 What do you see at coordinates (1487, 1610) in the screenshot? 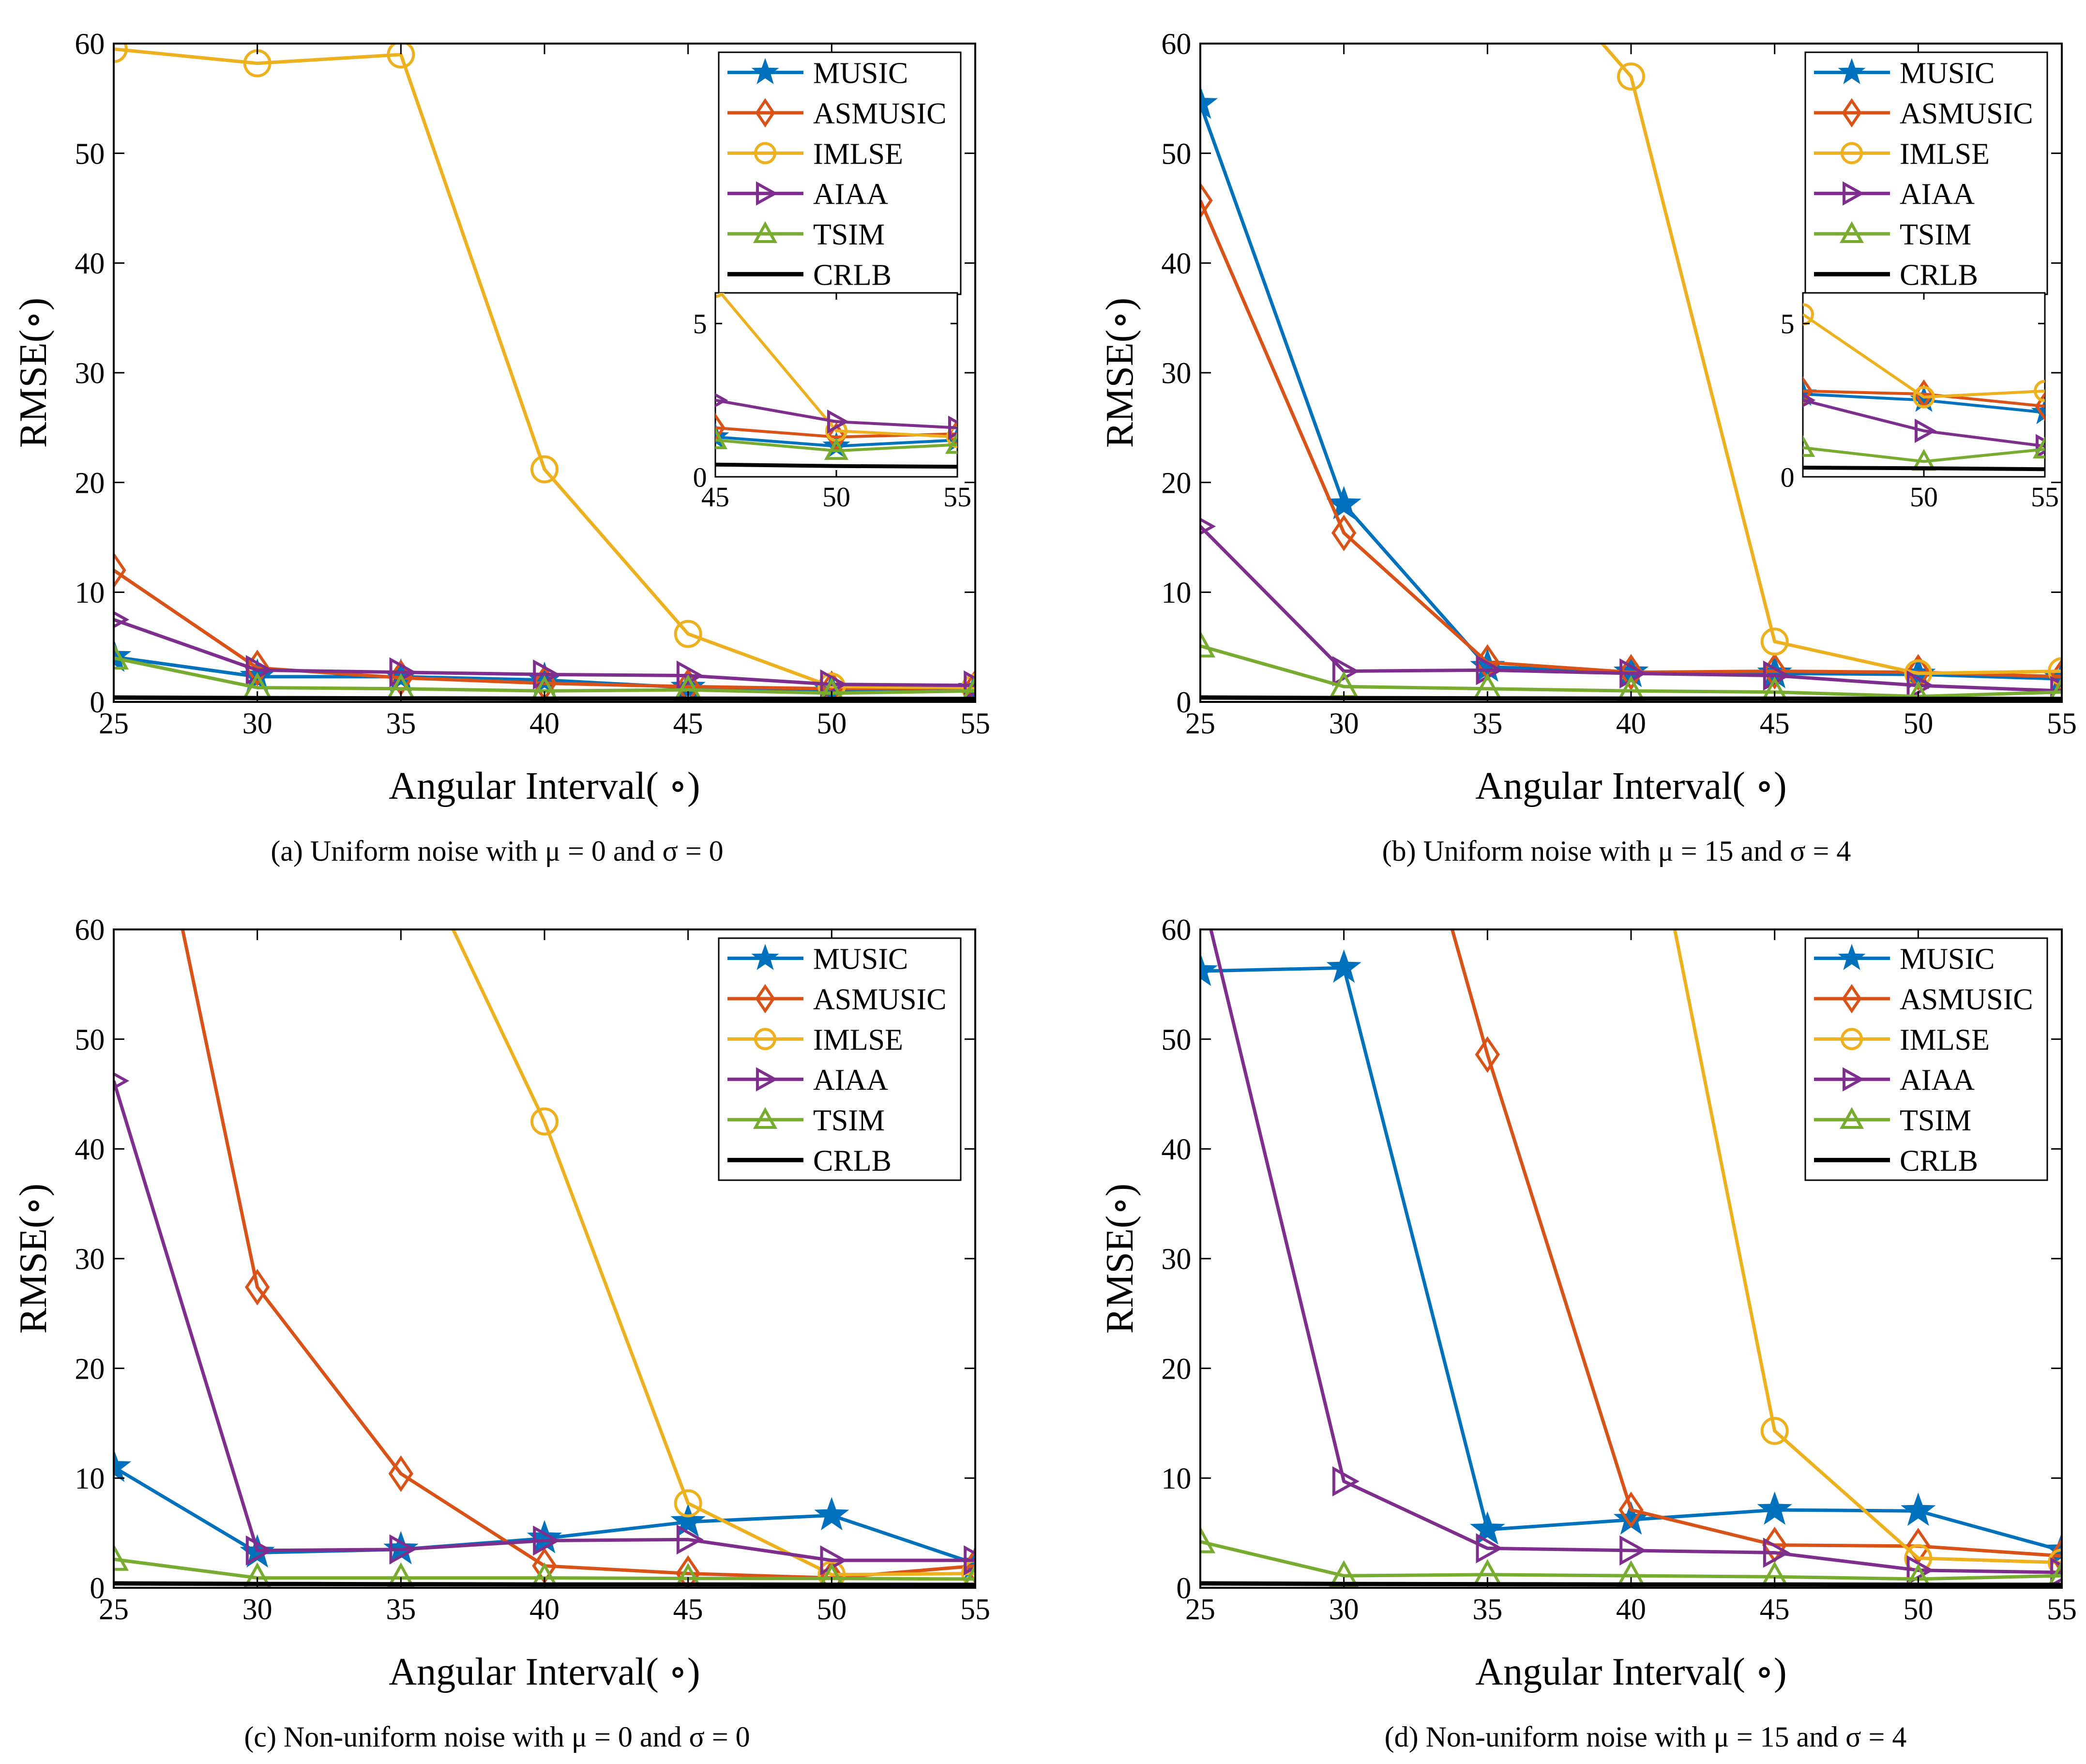
I see `panel-d-x-tick-label: 35` at bounding box center [1487, 1610].